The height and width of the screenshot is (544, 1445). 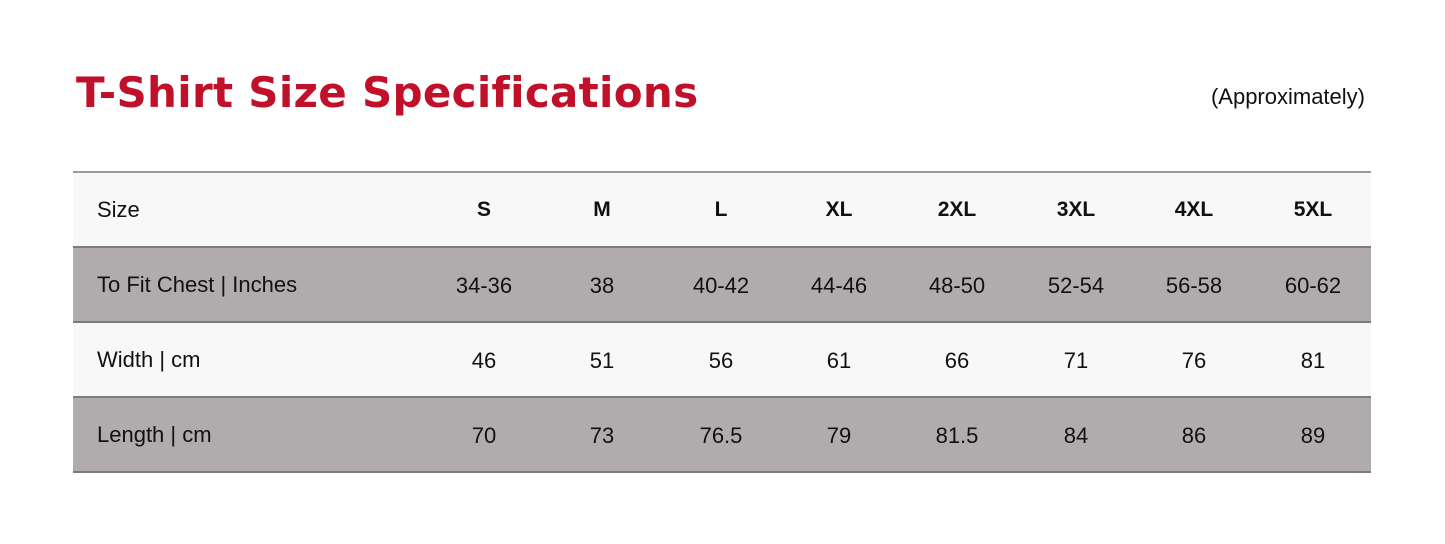 What do you see at coordinates (1076, 435) in the screenshot?
I see `table-cell: 84` at bounding box center [1076, 435].